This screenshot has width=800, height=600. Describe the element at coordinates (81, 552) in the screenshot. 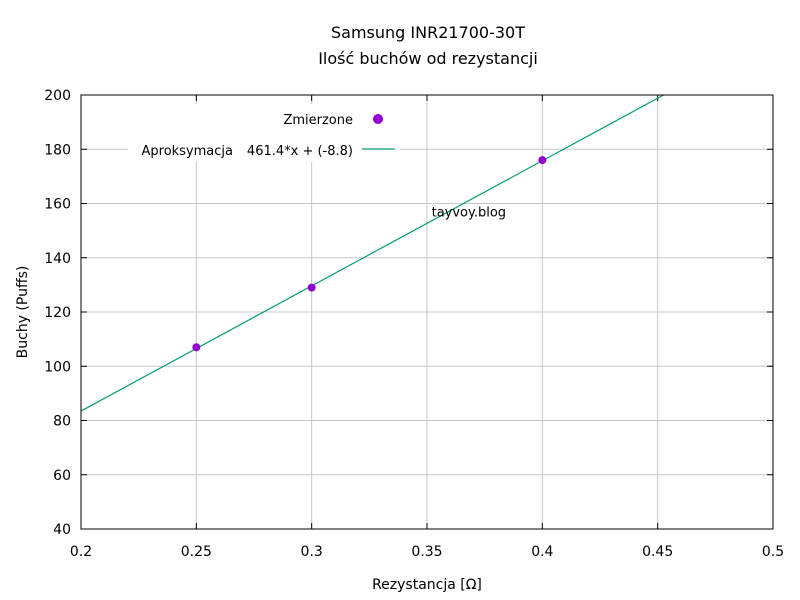

I see `x-tick-label: 0.2` at that location.